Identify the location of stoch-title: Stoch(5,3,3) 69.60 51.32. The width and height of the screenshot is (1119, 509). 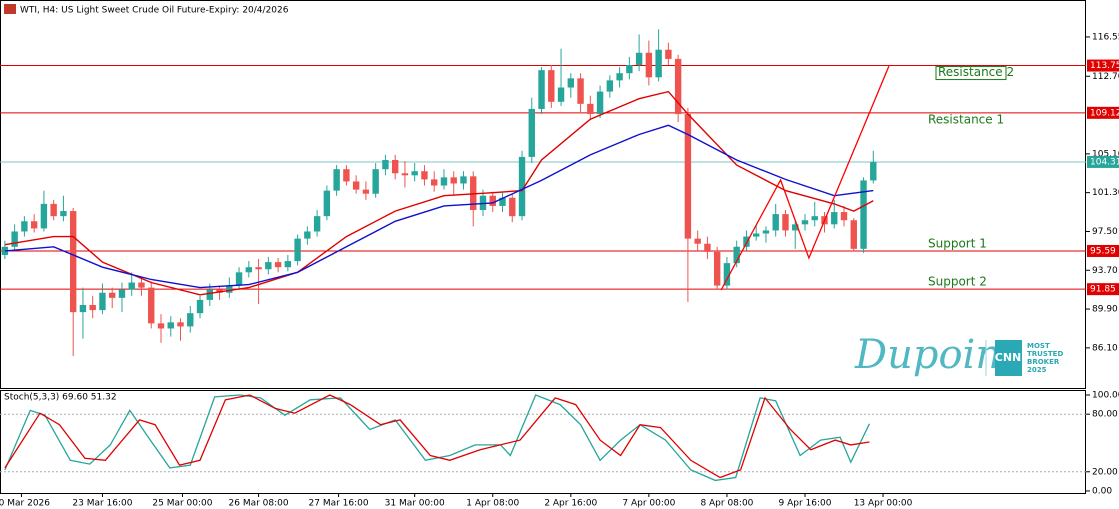
(60, 398).